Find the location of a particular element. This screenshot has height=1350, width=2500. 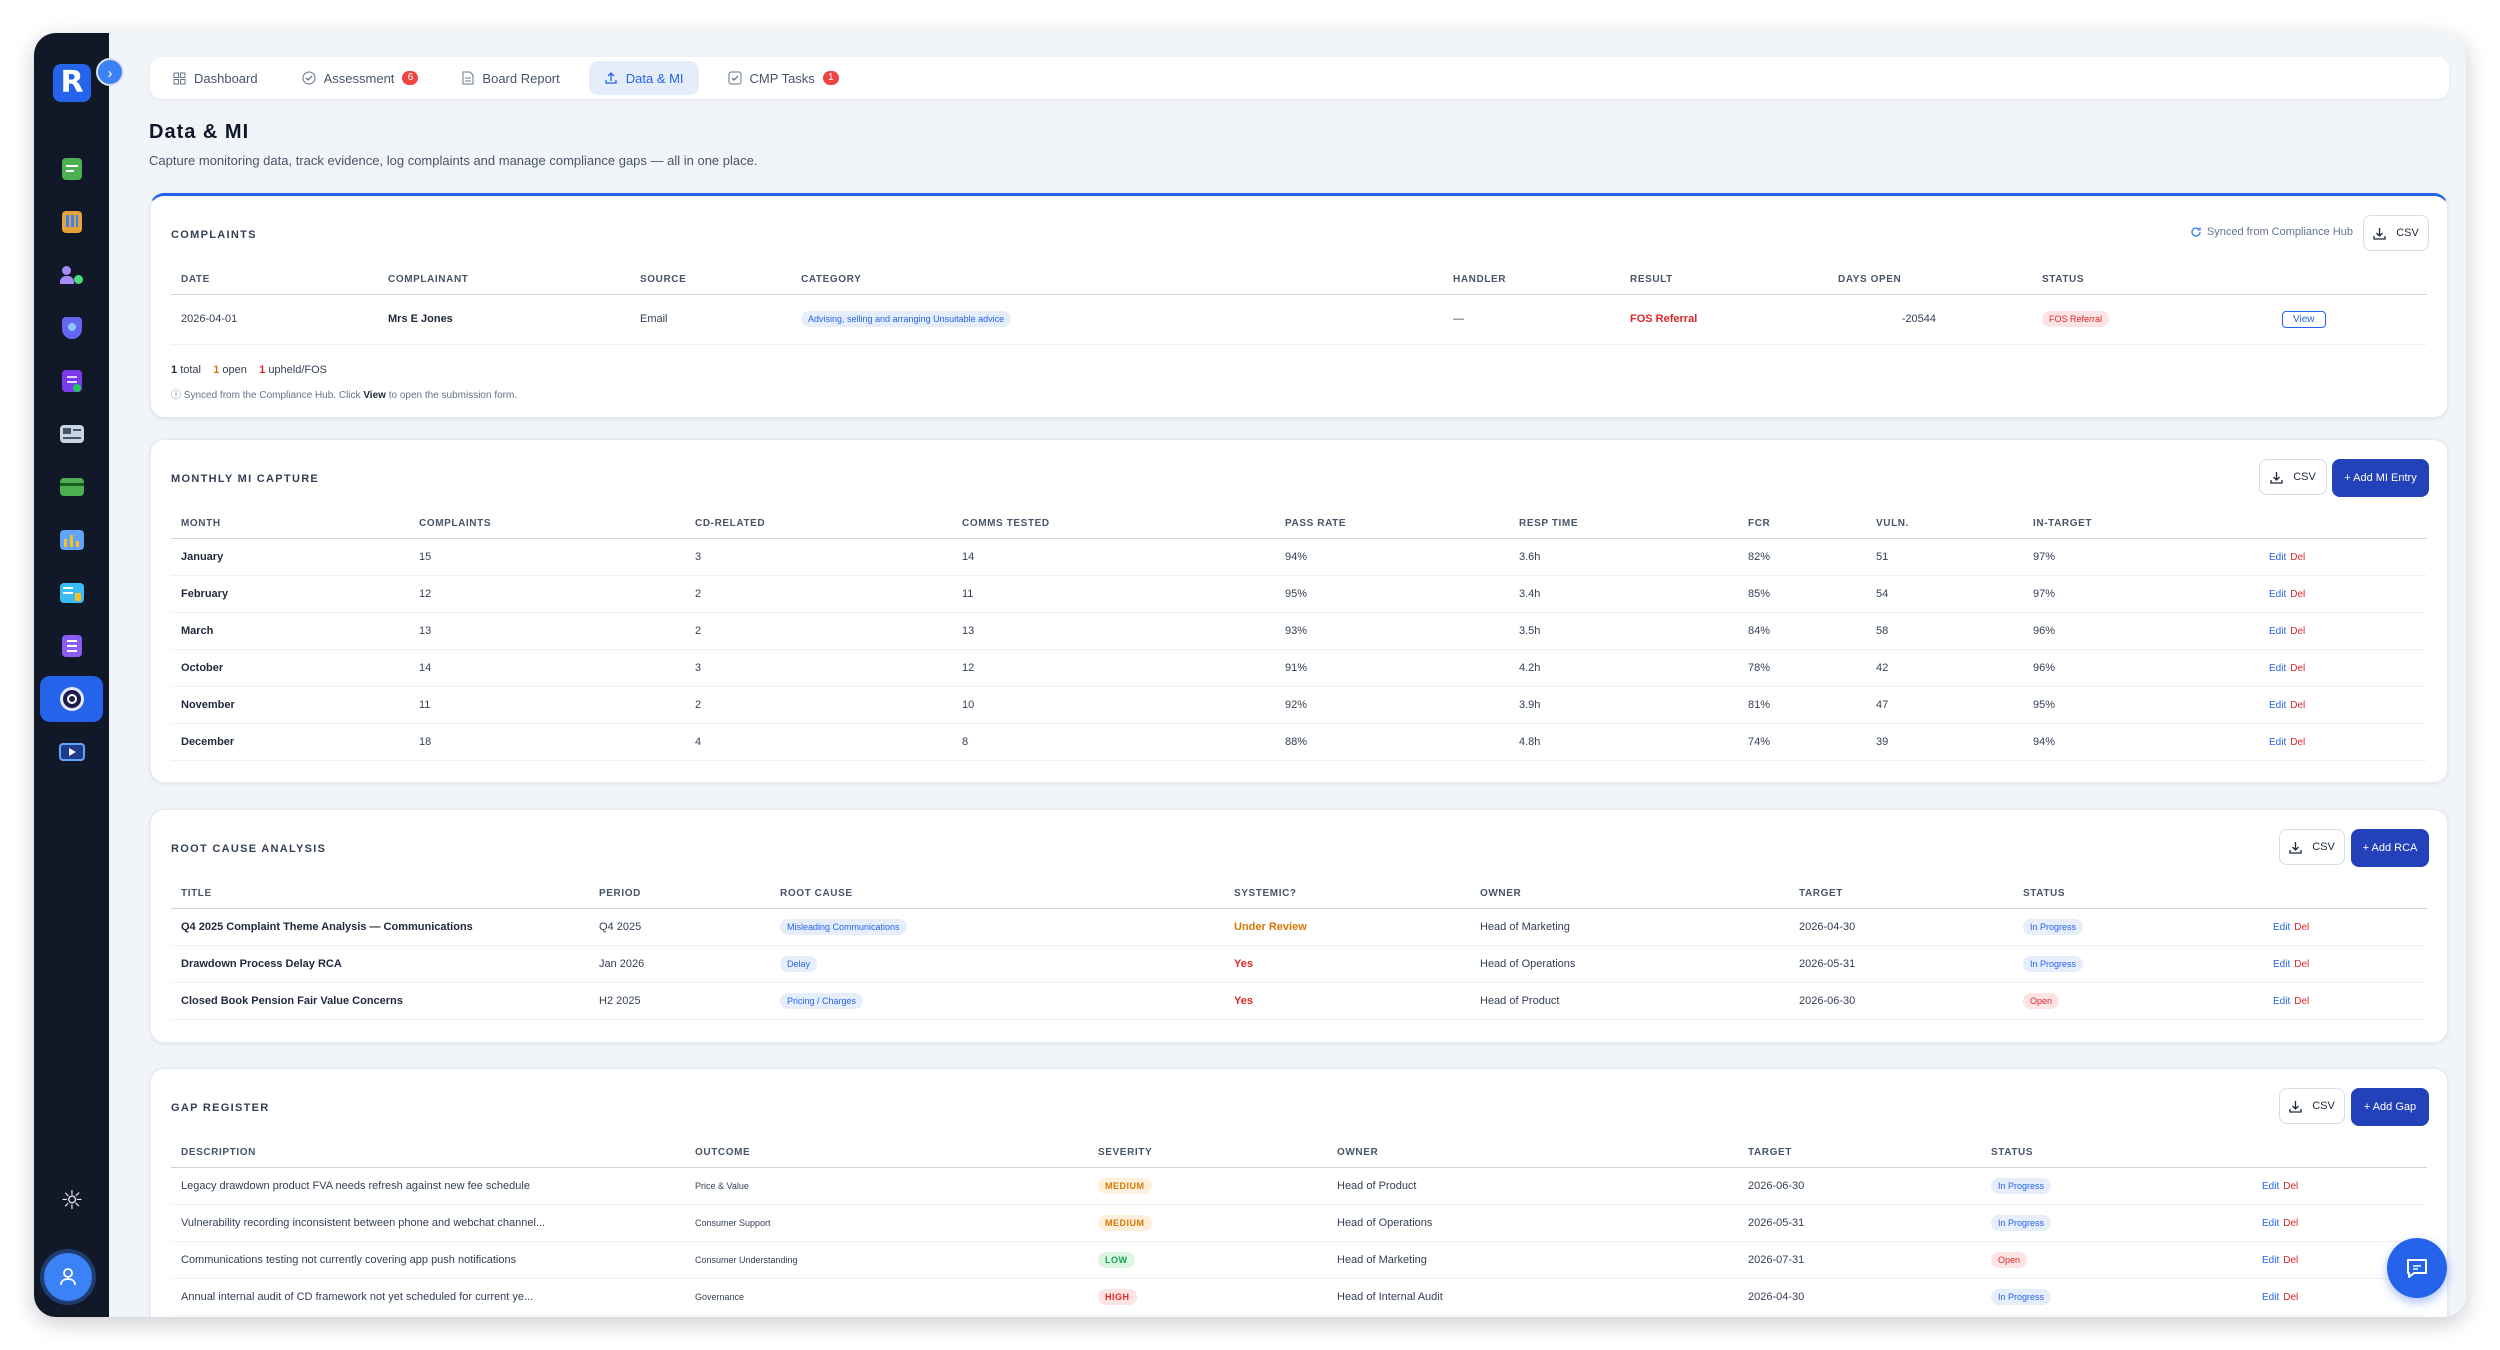

column-header: COMPLAINANT is located at coordinates (504, 280).